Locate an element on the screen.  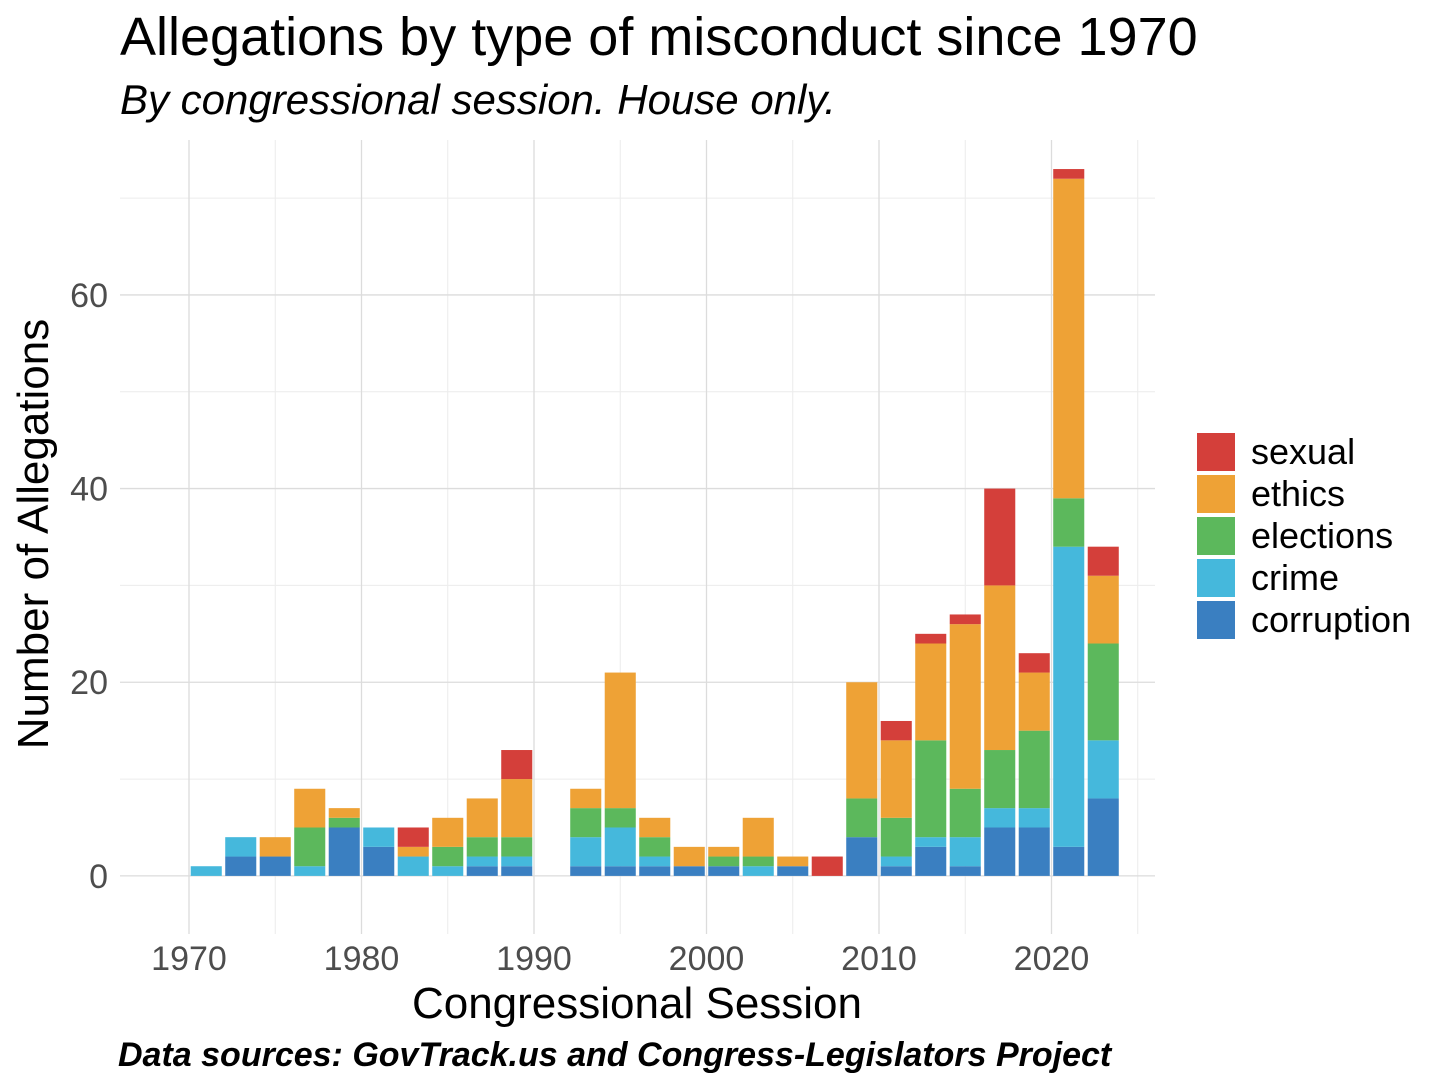
bar-1987-corruption is located at coordinates (482, 871).